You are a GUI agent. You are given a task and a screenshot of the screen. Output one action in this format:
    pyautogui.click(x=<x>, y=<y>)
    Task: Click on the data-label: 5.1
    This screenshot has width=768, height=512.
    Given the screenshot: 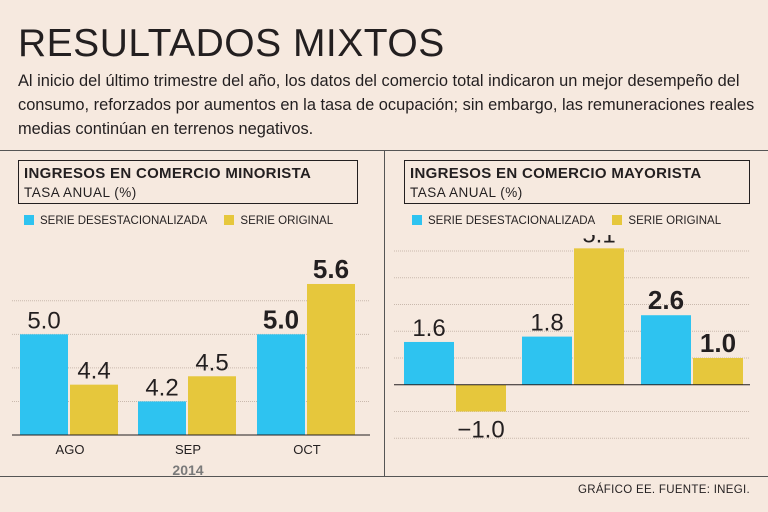 What is the action you would take?
    pyautogui.click(x=598, y=241)
    